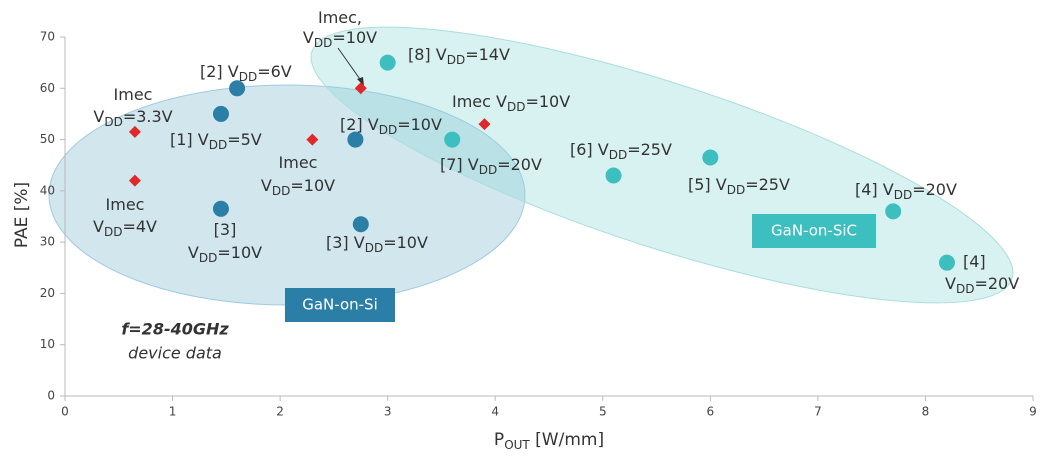  Describe the element at coordinates (244, 139) in the screenshot. I see `annotation-part: =5V` at that location.